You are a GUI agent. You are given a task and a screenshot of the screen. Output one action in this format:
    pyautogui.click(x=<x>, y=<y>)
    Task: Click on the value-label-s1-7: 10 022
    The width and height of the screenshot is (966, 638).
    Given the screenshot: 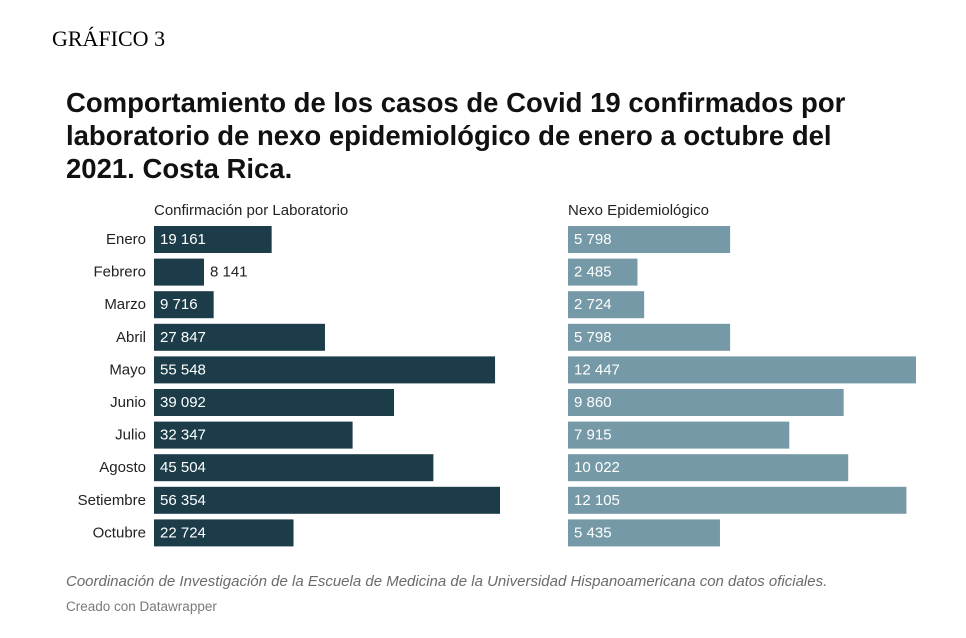 What is the action you would take?
    pyautogui.click(x=597, y=467)
    